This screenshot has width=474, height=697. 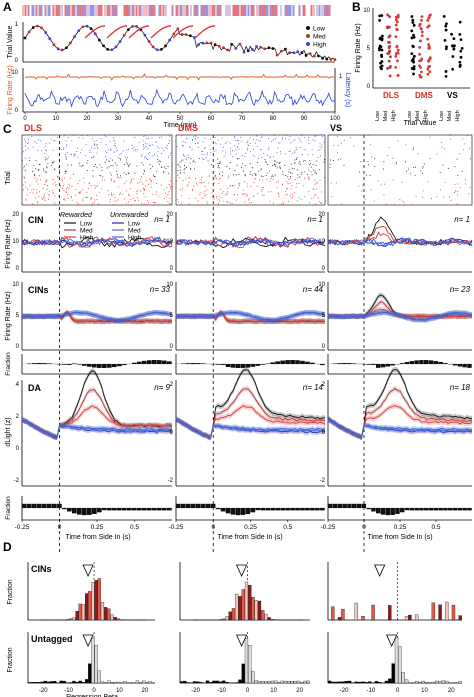 I want to click on tick-label: 0.5, so click(x=134, y=527).